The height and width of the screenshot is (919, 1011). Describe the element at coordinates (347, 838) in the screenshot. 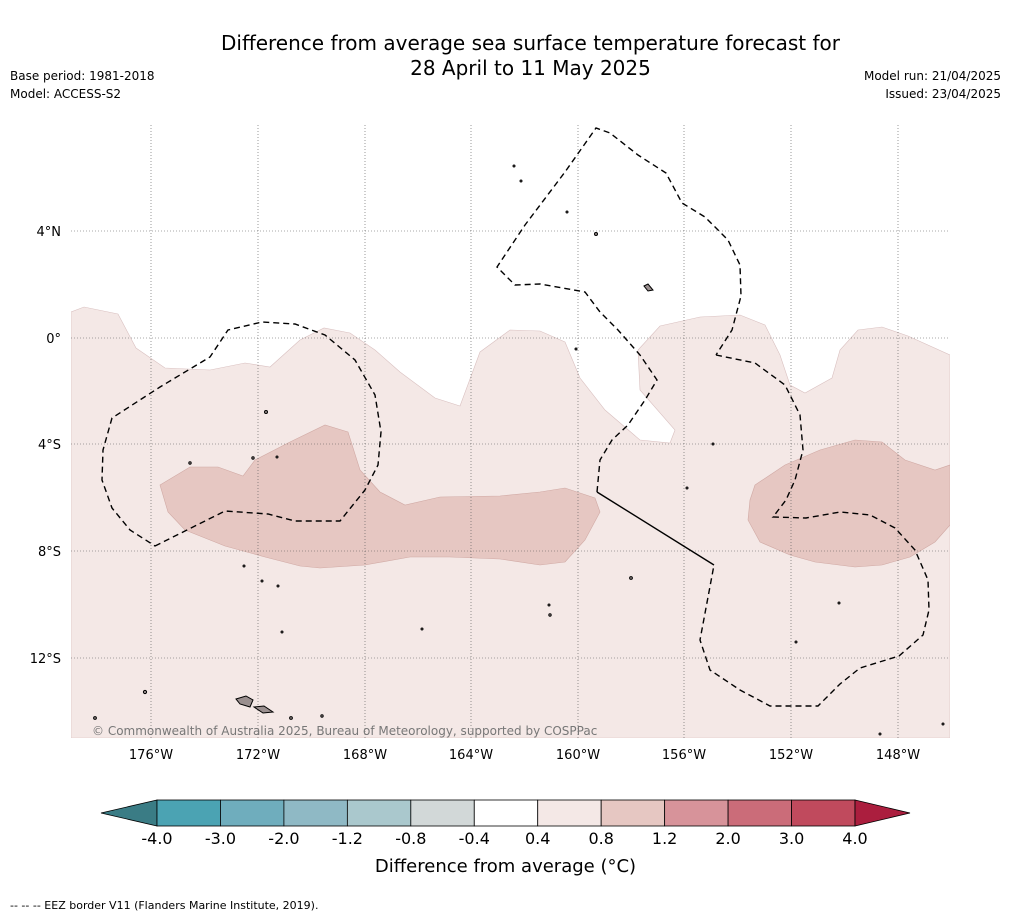

I see `colorbar-tick-label: -1.2` at that location.